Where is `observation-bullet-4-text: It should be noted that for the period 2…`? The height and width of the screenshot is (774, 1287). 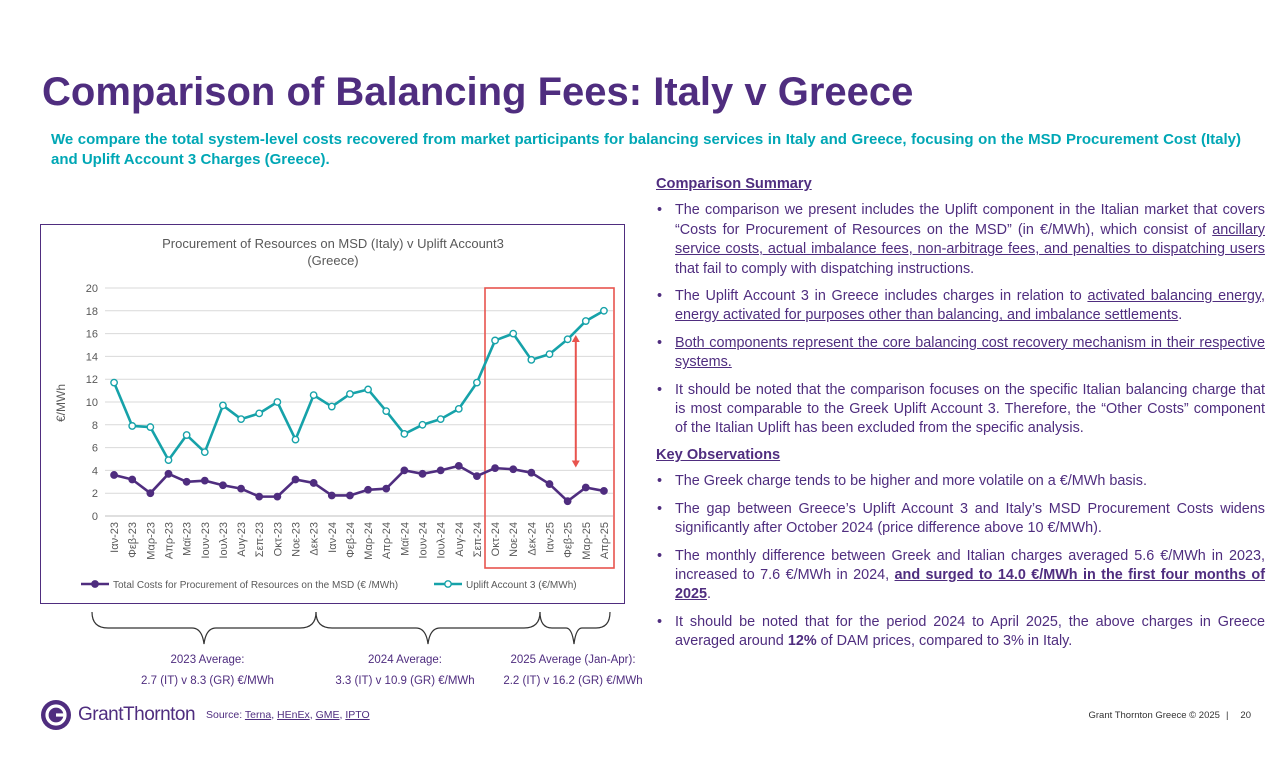 observation-bullet-4-text: It should be noted that for the period 2… is located at coordinates (970, 631).